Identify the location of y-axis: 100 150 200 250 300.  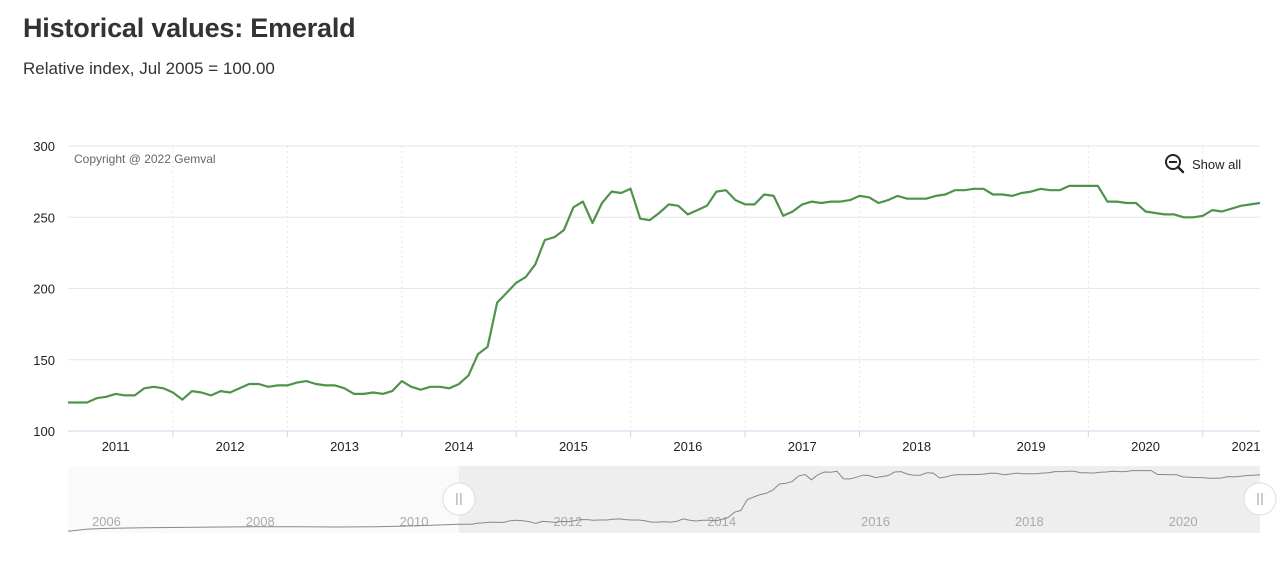
(44, 289).